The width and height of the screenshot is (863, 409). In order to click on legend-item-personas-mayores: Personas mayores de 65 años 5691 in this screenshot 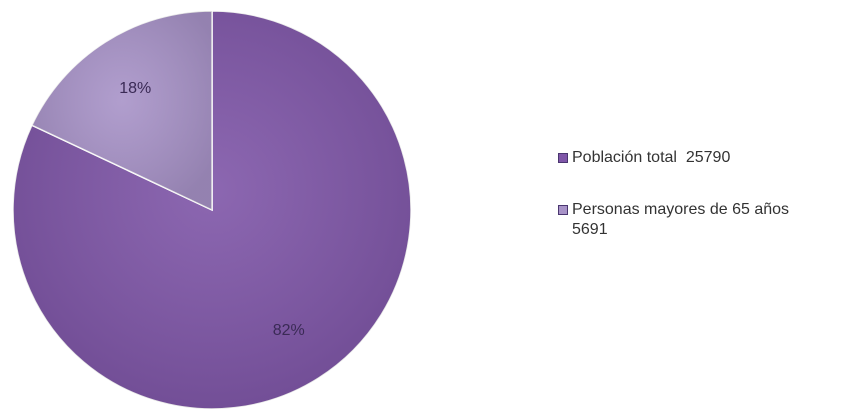, I will do `click(708, 220)`.